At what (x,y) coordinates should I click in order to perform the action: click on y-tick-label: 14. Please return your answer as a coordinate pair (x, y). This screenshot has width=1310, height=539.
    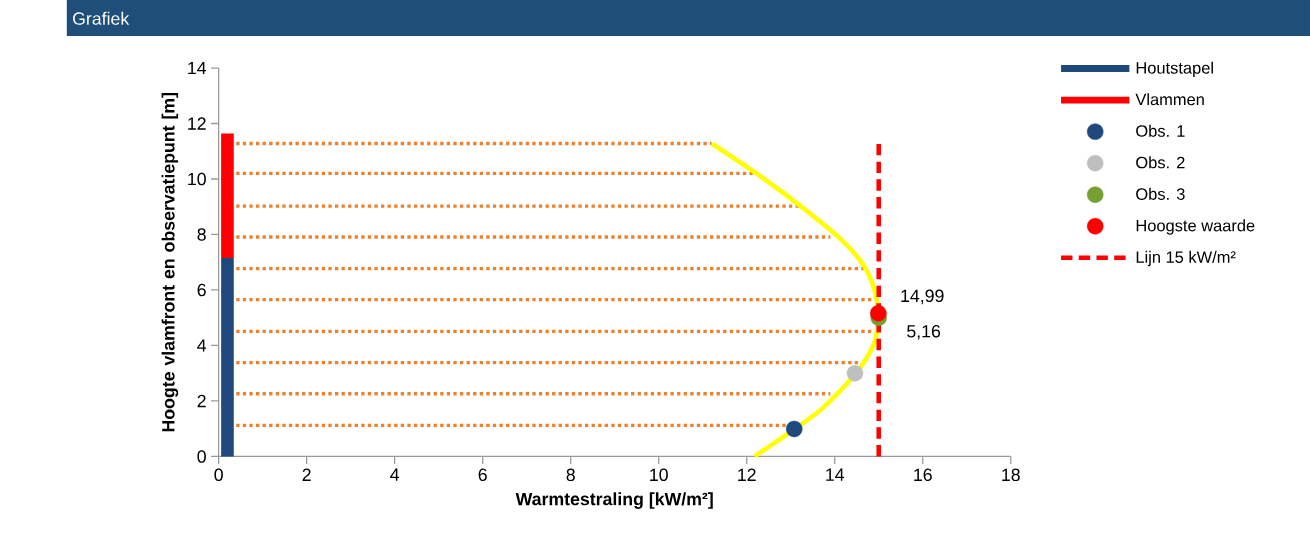
    Looking at the image, I should click on (197, 68).